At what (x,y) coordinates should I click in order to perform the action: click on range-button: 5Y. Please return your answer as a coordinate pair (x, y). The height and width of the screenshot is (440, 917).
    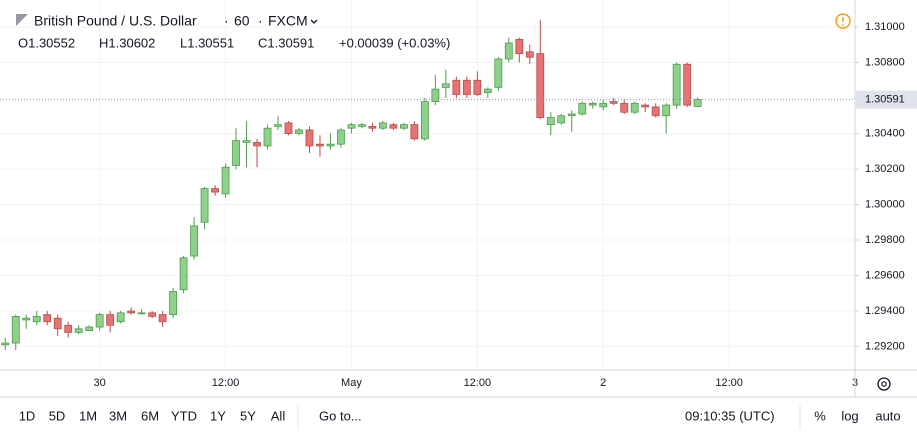
    Looking at the image, I should click on (248, 415).